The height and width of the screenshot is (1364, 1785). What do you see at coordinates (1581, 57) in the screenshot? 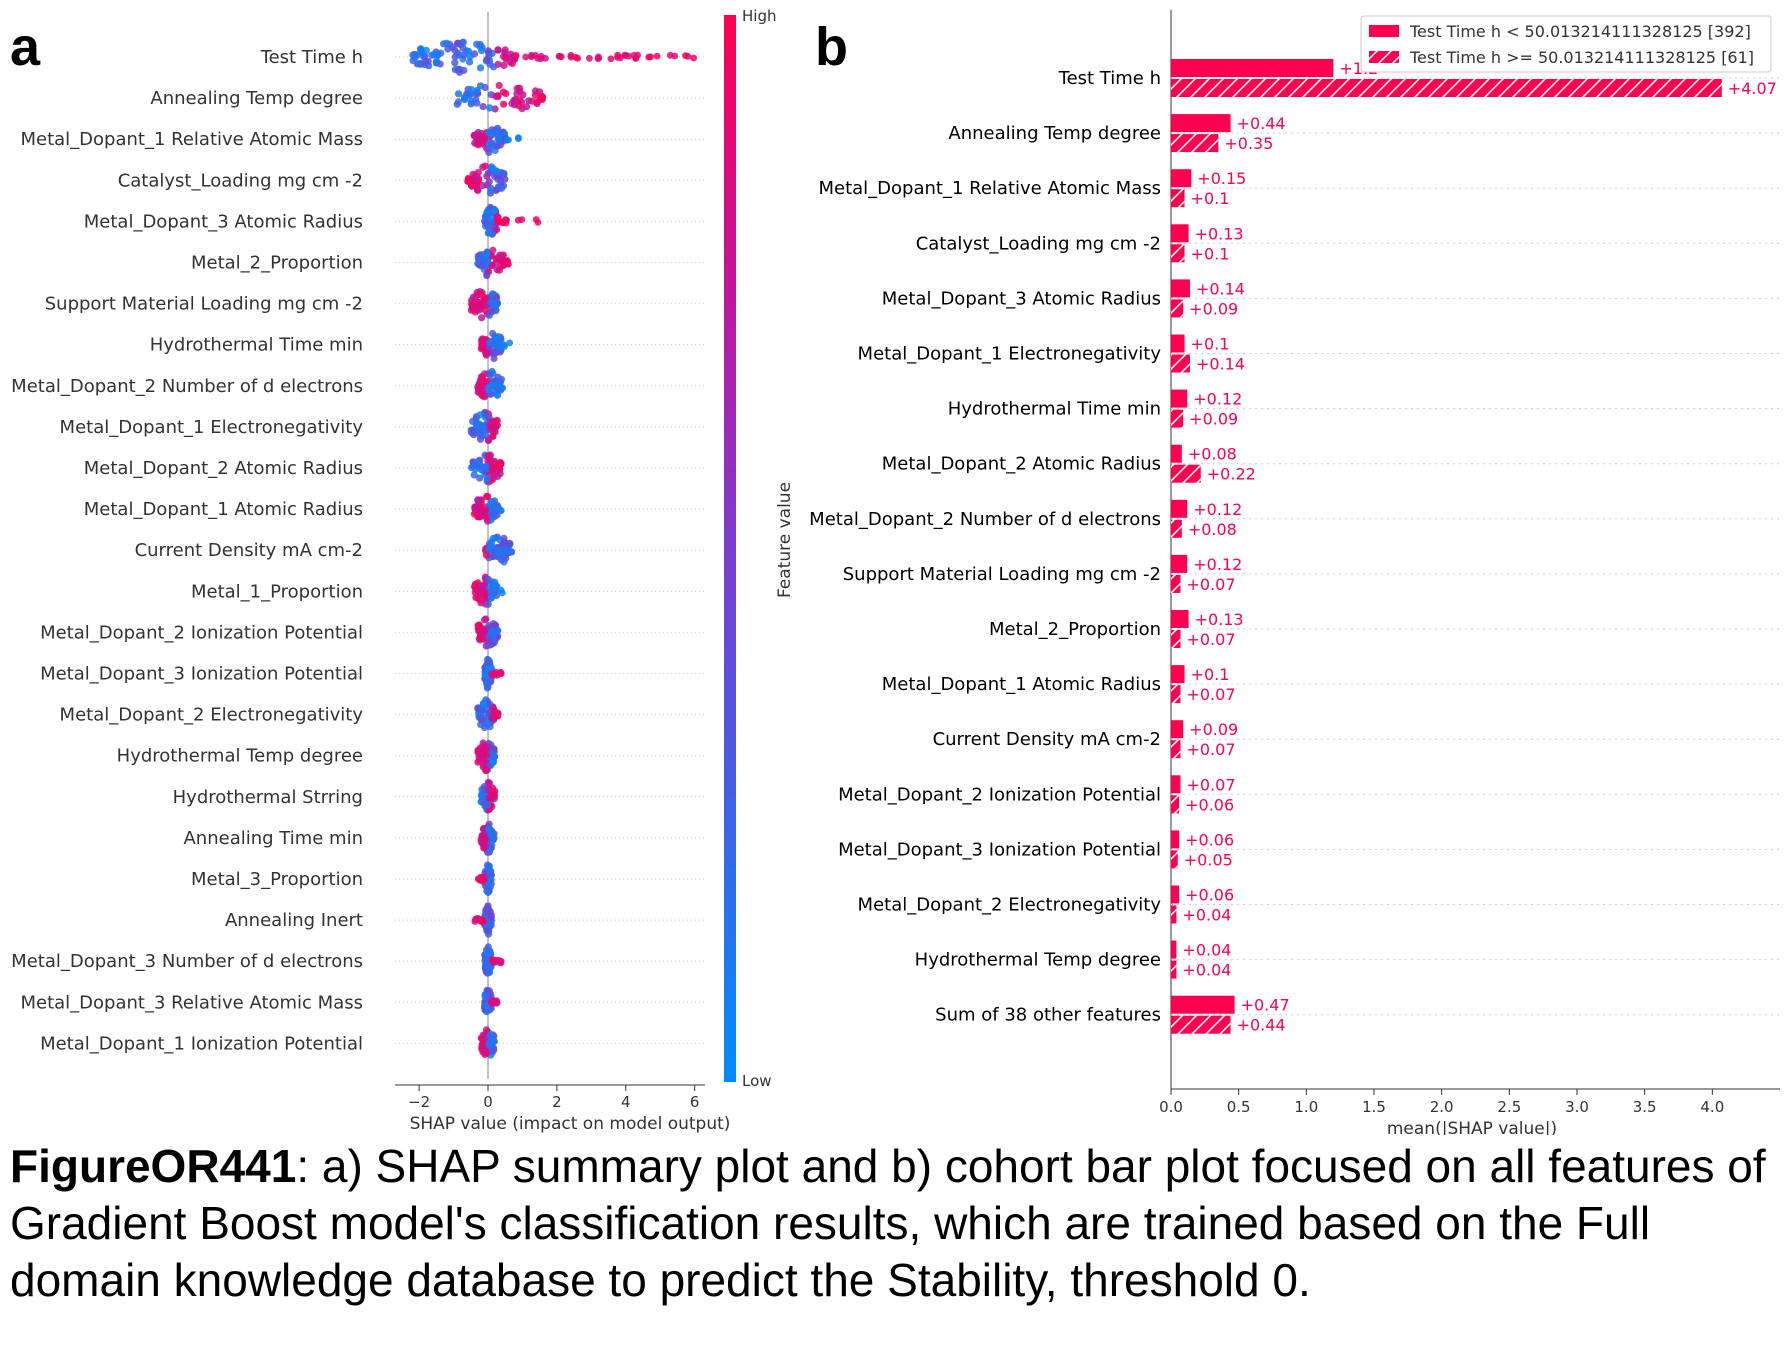
I see `legend-entry: Test Time h >= 50.013214111328125 [61]` at bounding box center [1581, 57].